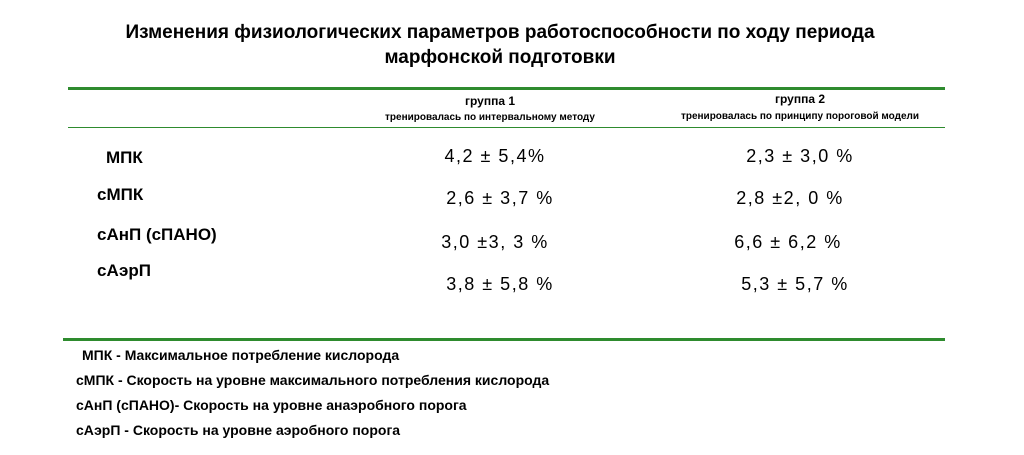  I want to click on cell: 3,0 ±3, 3 %, so click(495, 242).